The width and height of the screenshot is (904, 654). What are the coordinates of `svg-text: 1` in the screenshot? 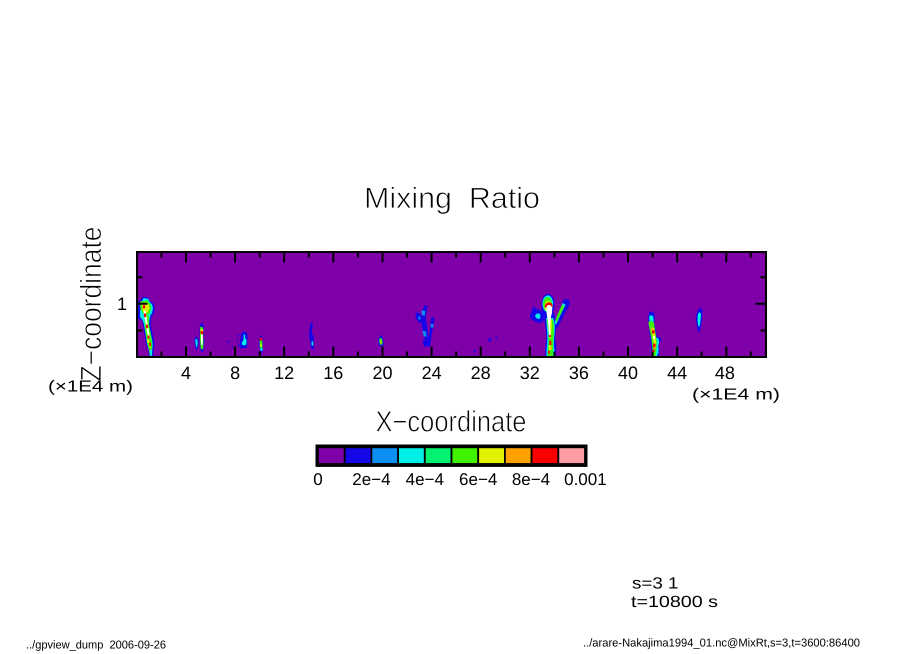 It's located at (122, 304).